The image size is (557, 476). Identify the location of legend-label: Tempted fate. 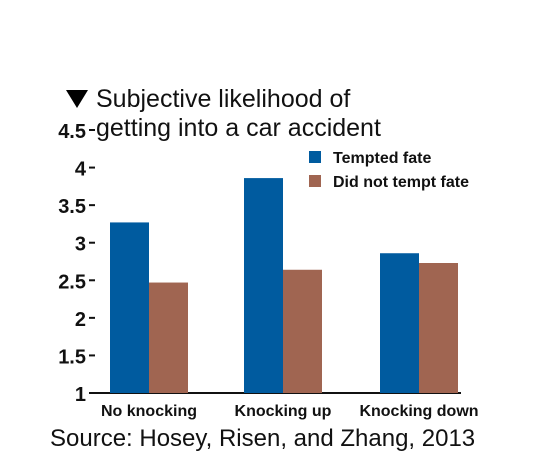
(382, 158).